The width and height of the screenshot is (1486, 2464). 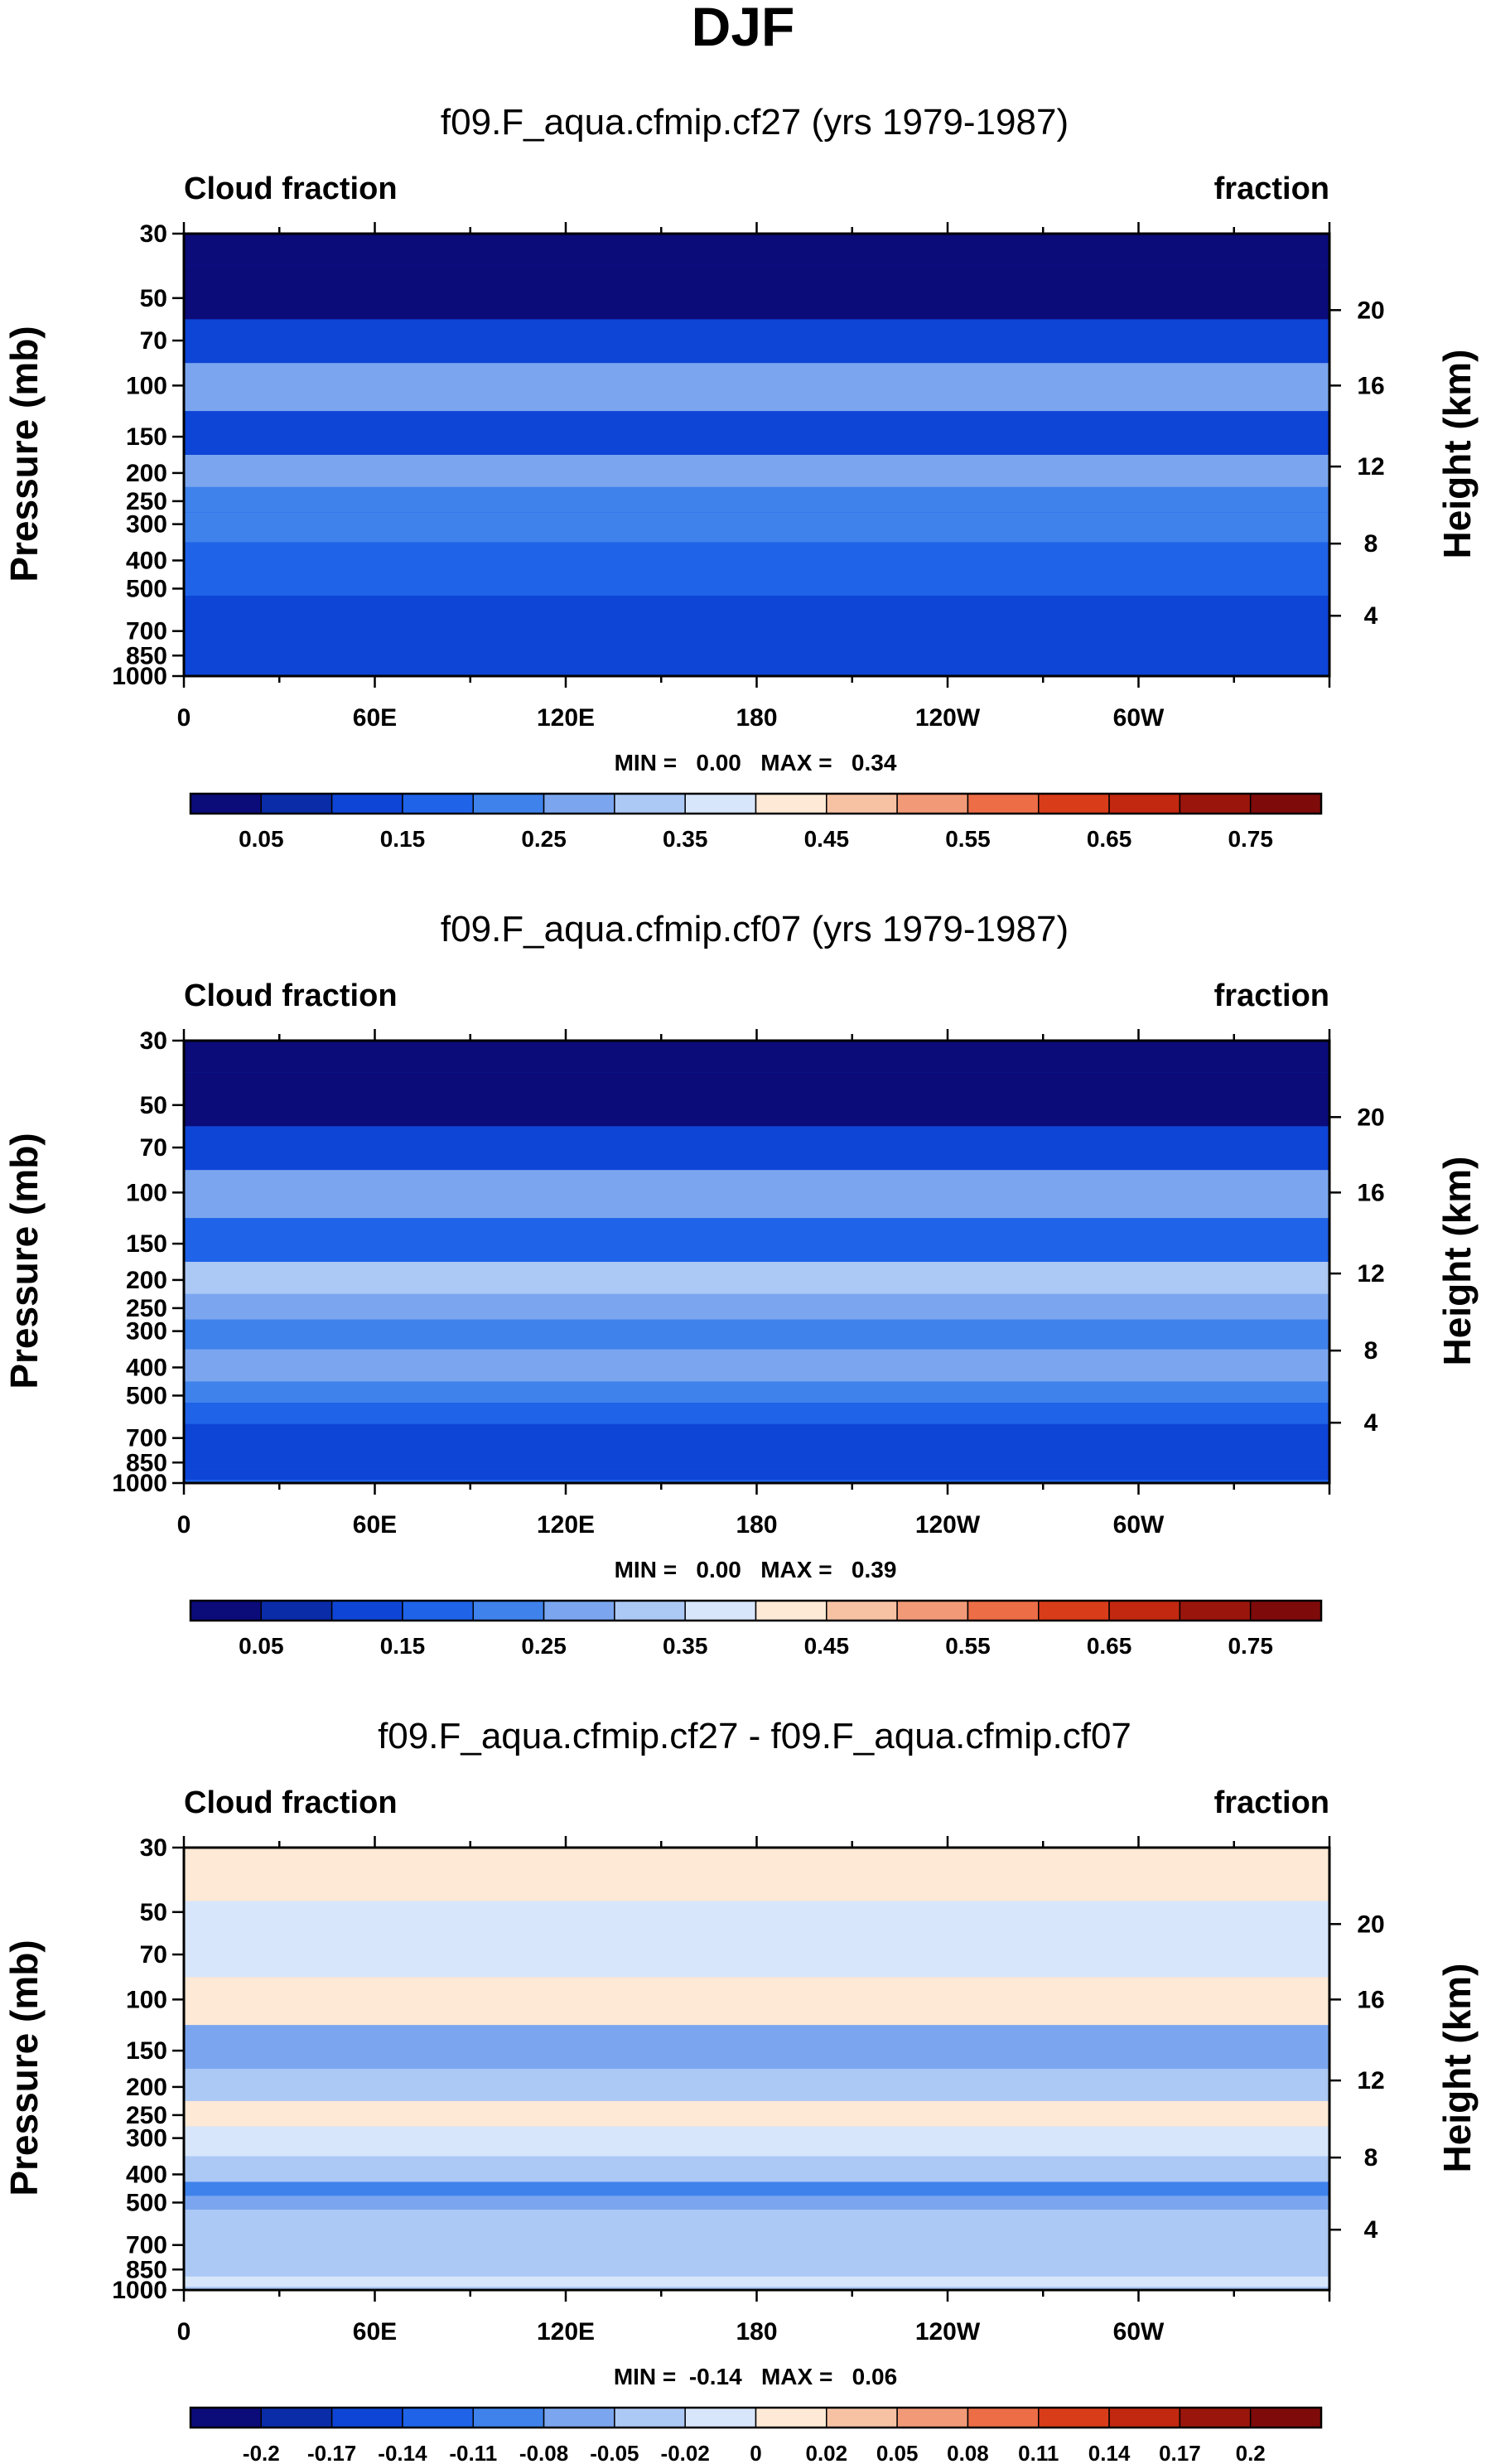 What do you see at coordinates (1180, 2452) in the screenshot?
I see `colorbar-label: 0.17` at bounding box center [1180, 2452].